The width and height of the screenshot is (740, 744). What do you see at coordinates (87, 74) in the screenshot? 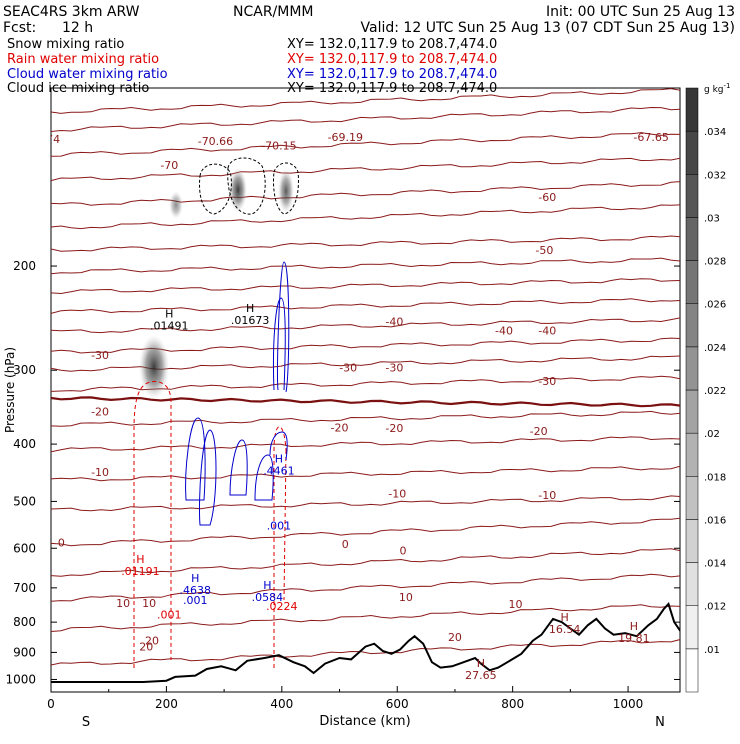
I see `field-cloudwater-name: Cloud water mixing ratio` at bounding box center [87, 74].